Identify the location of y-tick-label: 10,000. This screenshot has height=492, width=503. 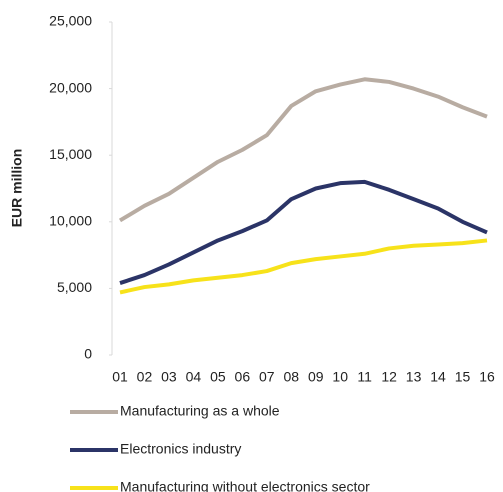
(70, 221).